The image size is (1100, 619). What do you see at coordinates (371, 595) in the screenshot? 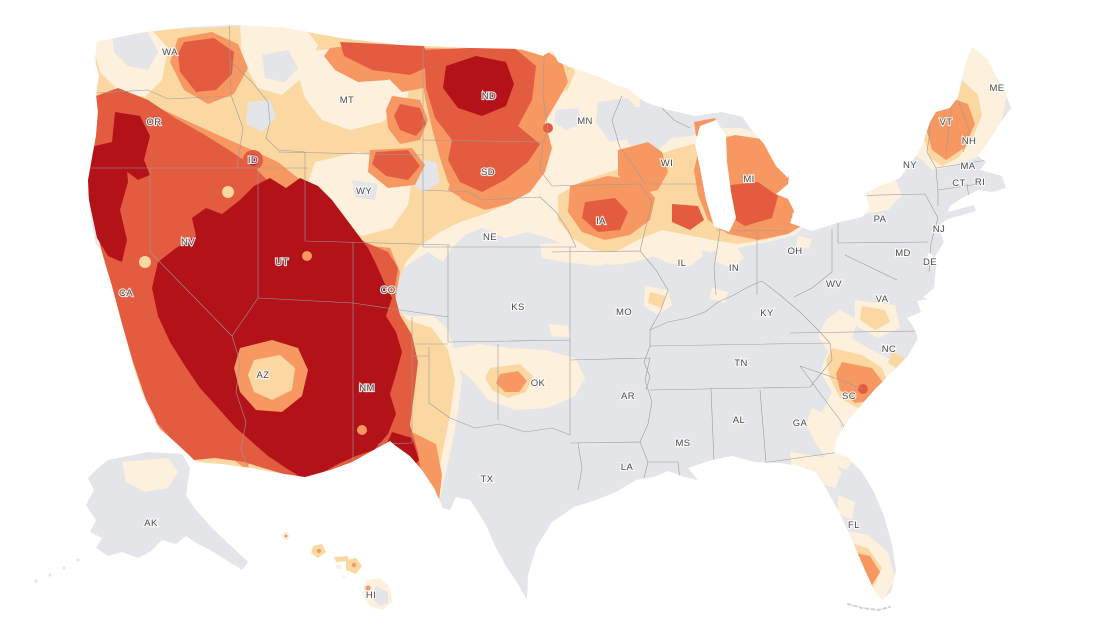
I see `state-label-hi: HI` at bounding box center [371, 595].